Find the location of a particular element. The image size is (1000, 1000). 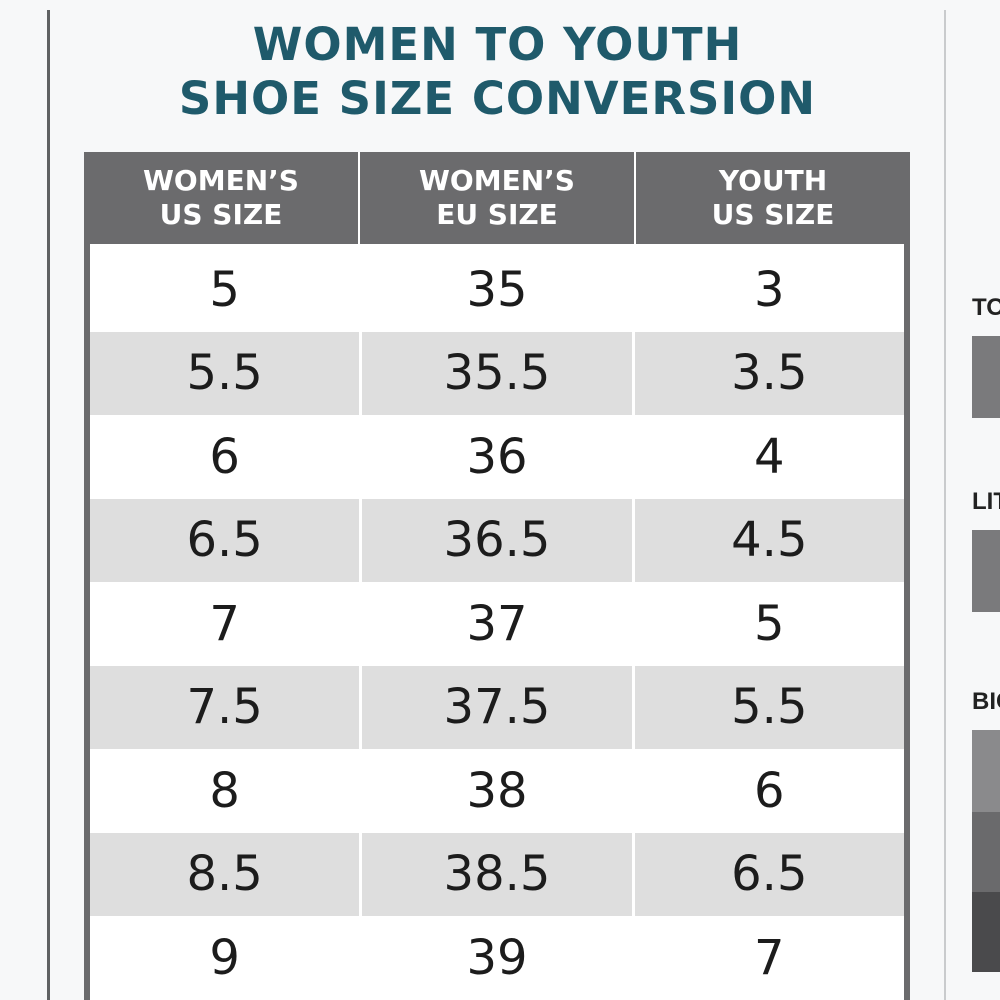

cell-womens-eu: 37 is located at coordinates (498, 624).